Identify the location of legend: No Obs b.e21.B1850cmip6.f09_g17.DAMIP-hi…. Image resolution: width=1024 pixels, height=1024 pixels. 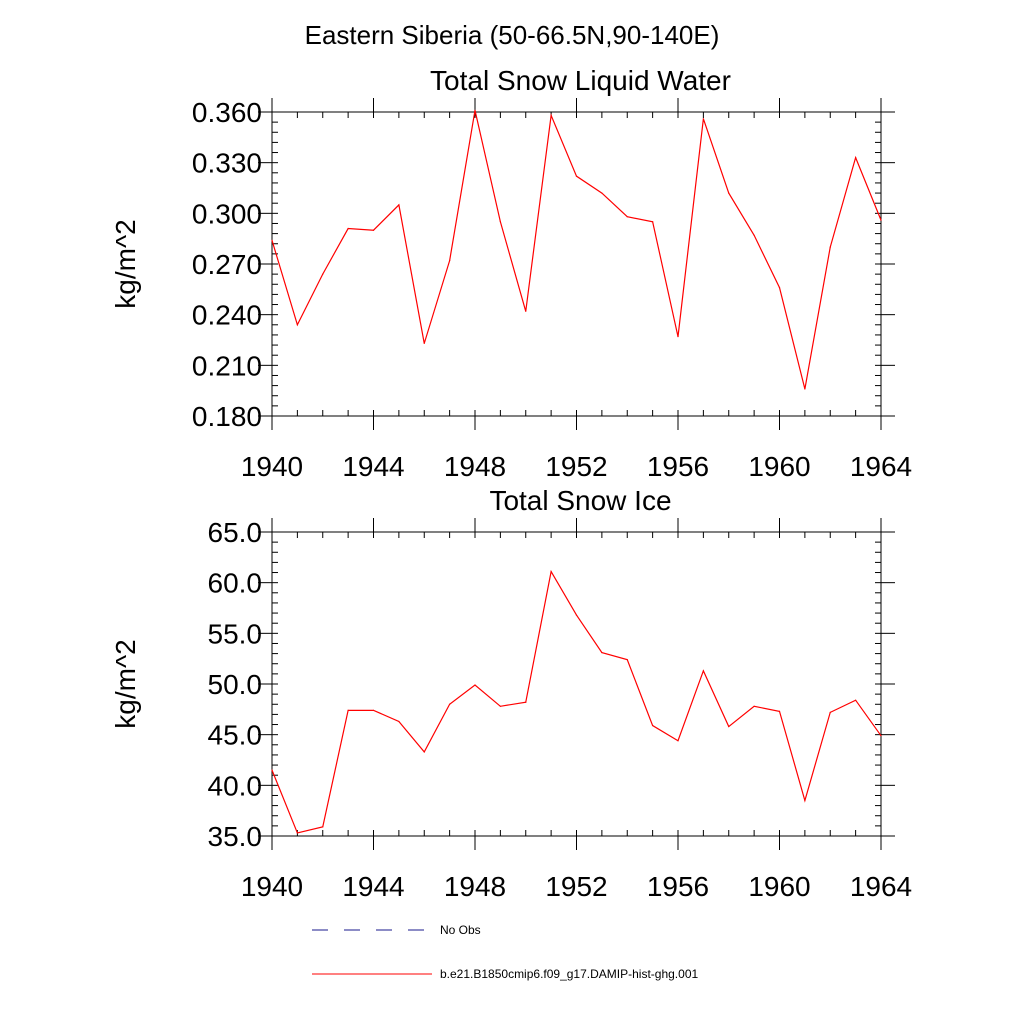
(505, 952).